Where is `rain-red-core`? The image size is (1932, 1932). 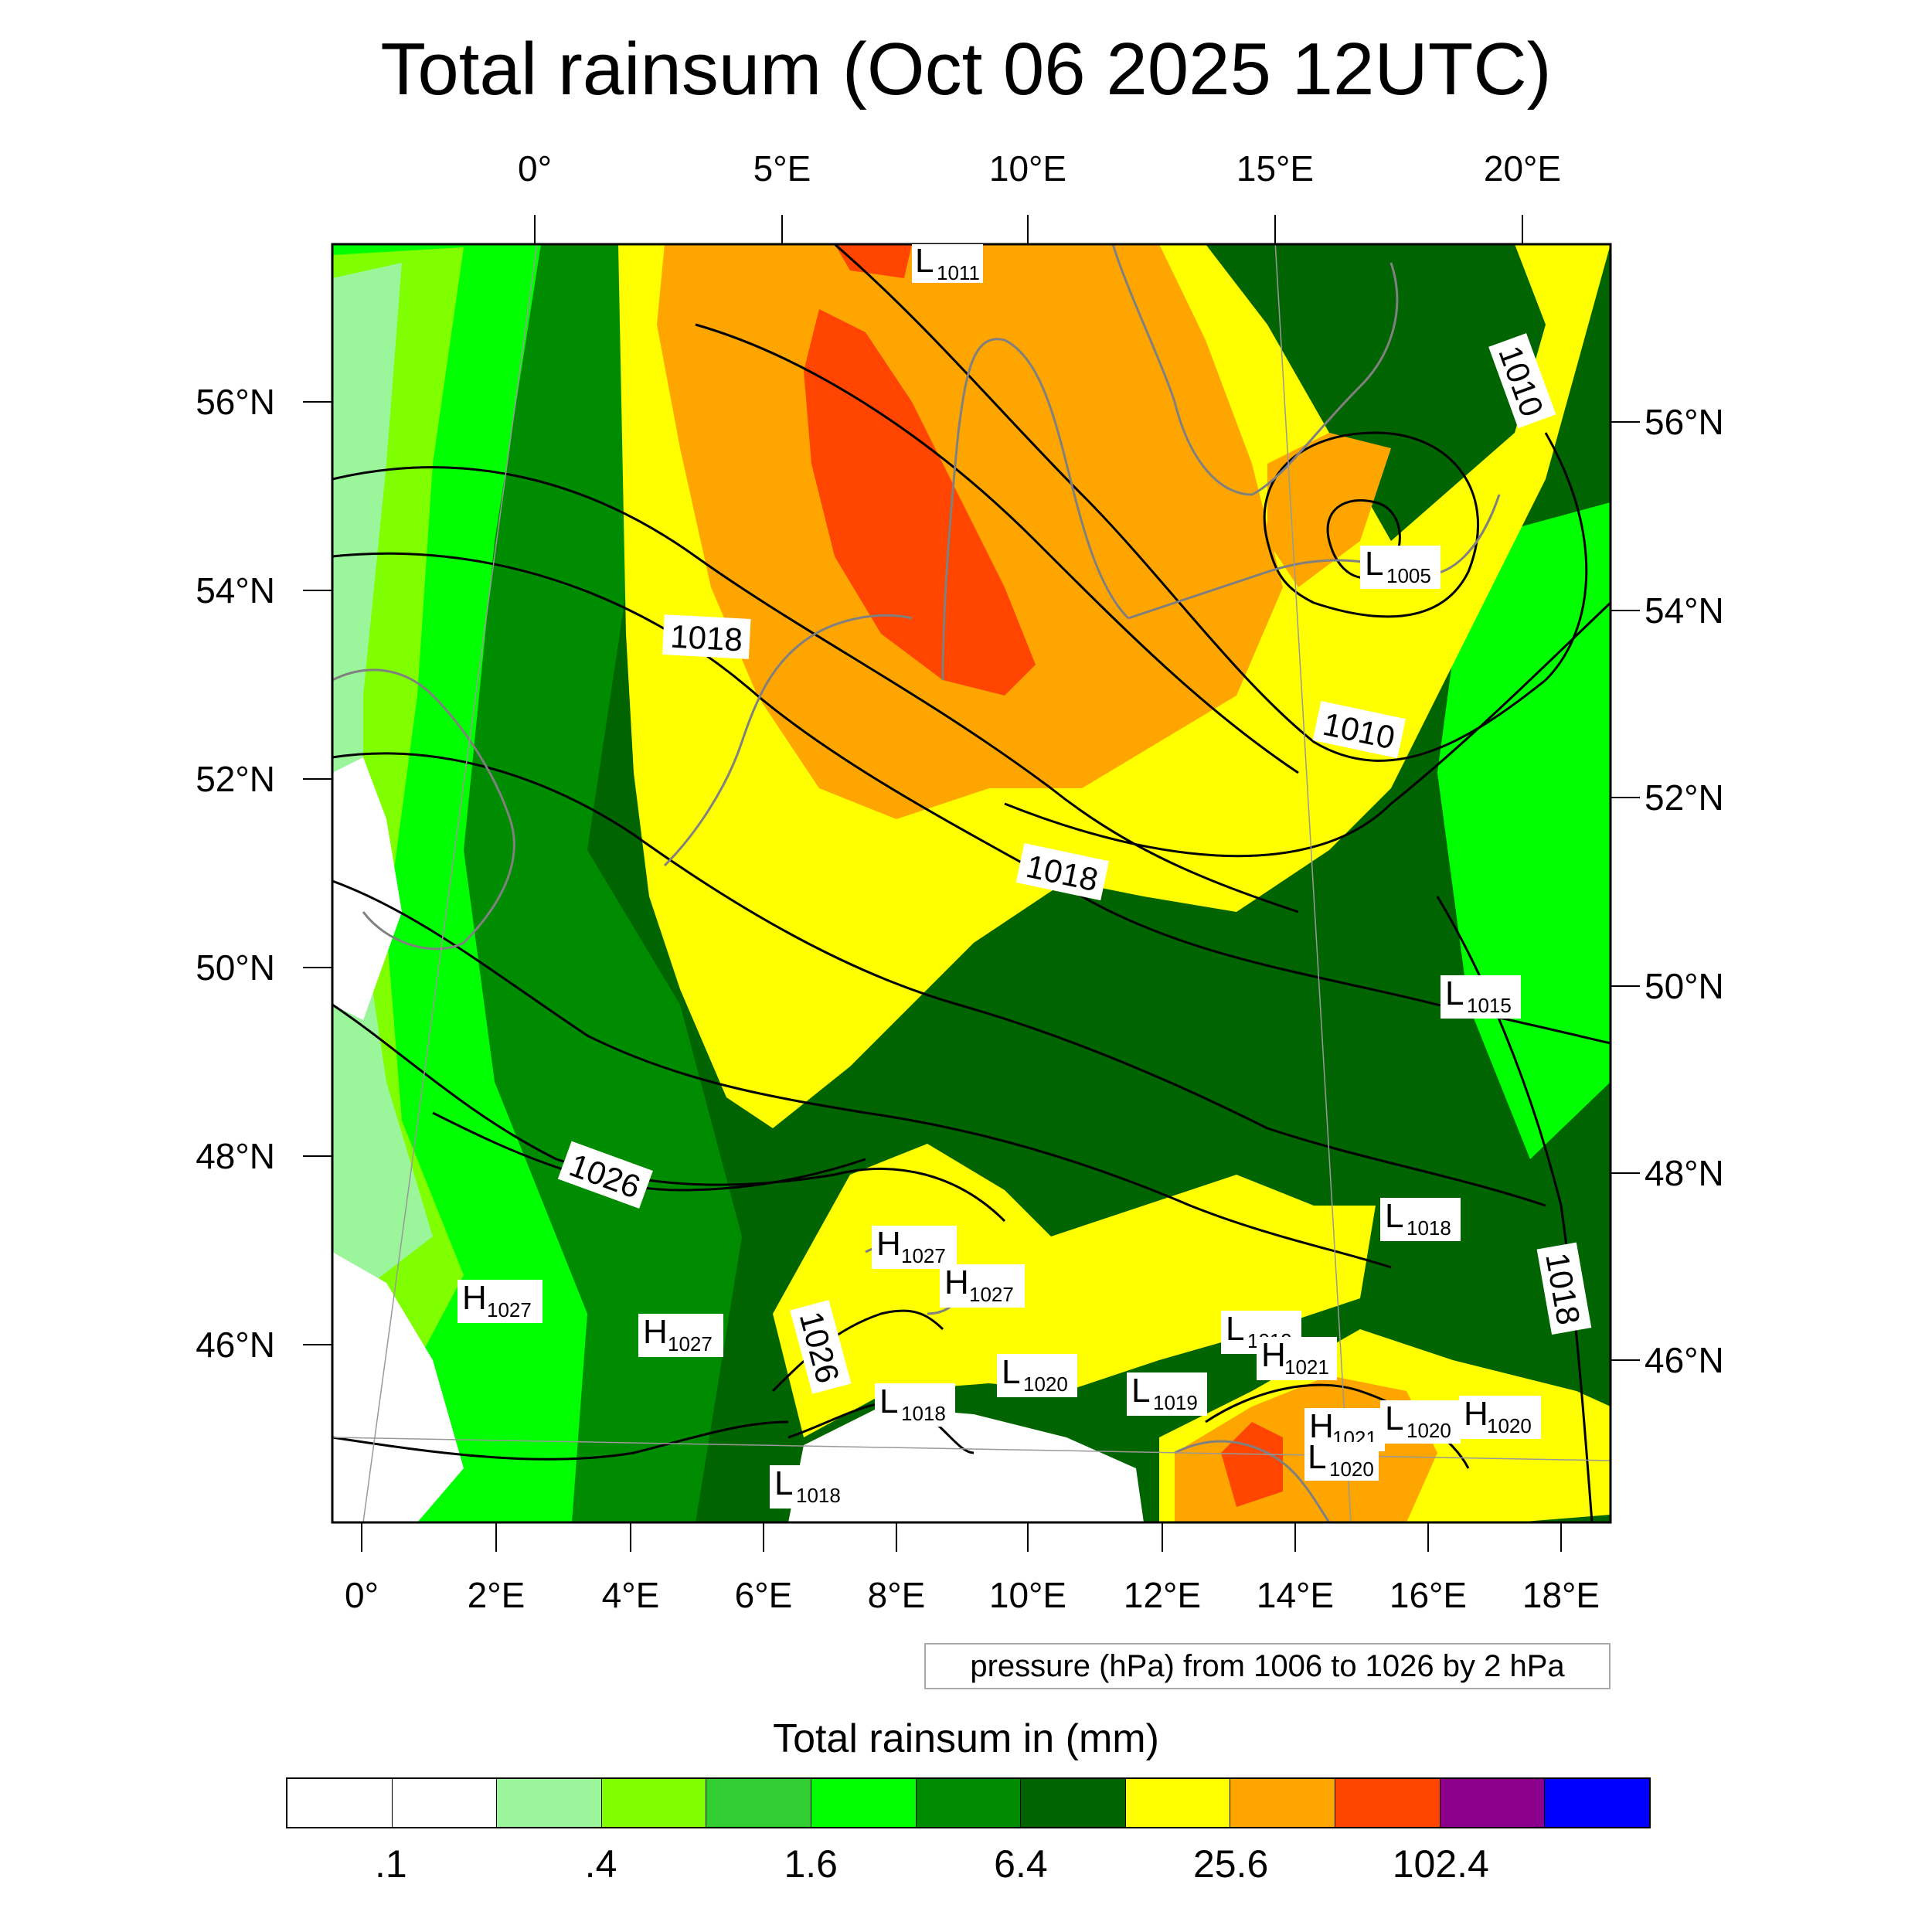 rain-red-core is located at coordinates (920, 503).